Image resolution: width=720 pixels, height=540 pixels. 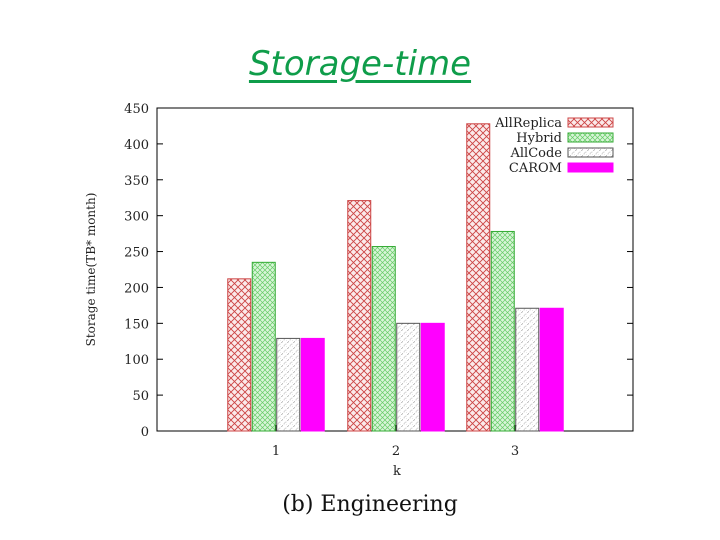 I want to click on y-tick-label: 250, so click(x=136, y=253).